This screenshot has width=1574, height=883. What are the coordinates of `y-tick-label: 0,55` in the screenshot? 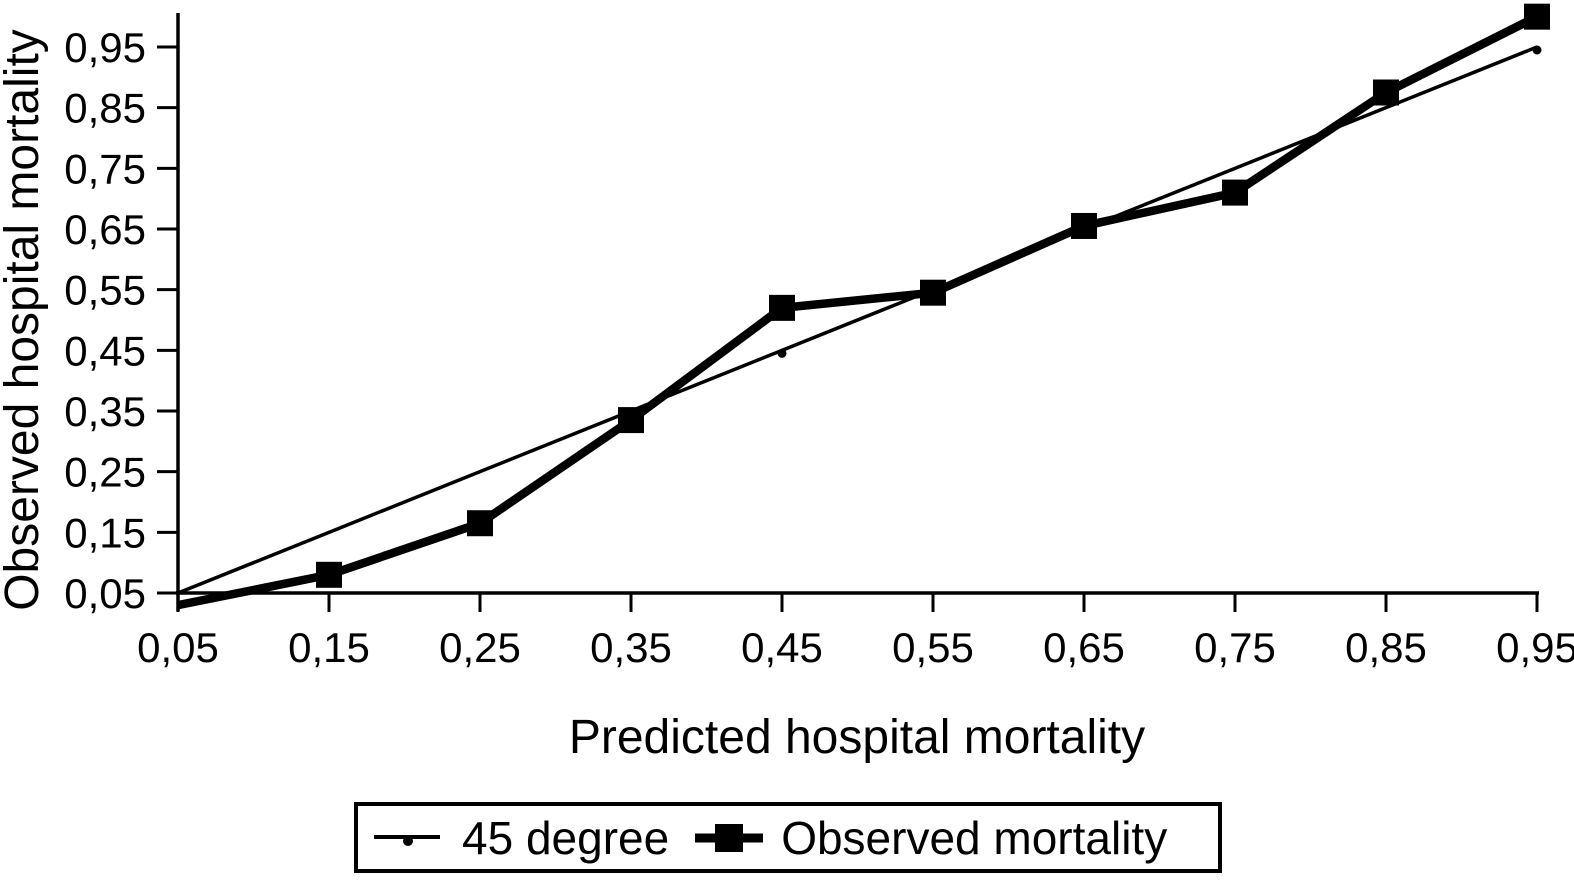 It's located at (105, 290).